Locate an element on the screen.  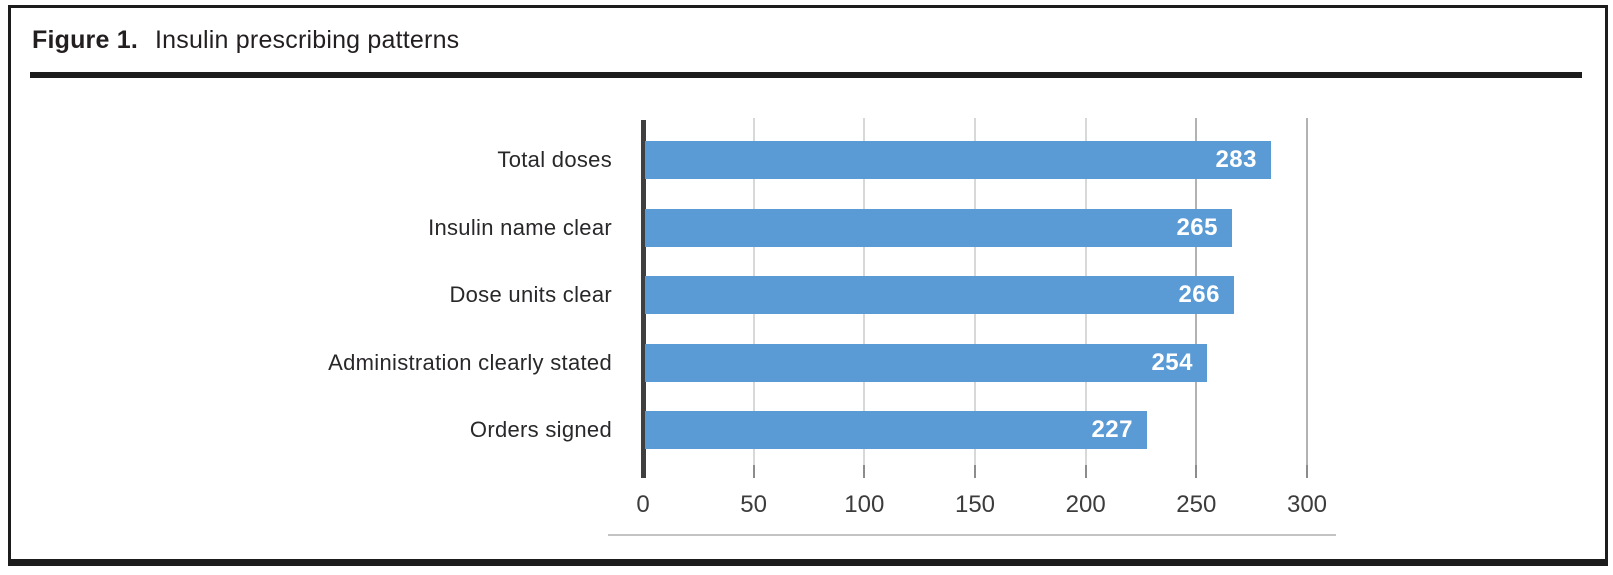
figure-title: Figure 1. Insulin prescribing patterns is located at coordinates (245, 40).